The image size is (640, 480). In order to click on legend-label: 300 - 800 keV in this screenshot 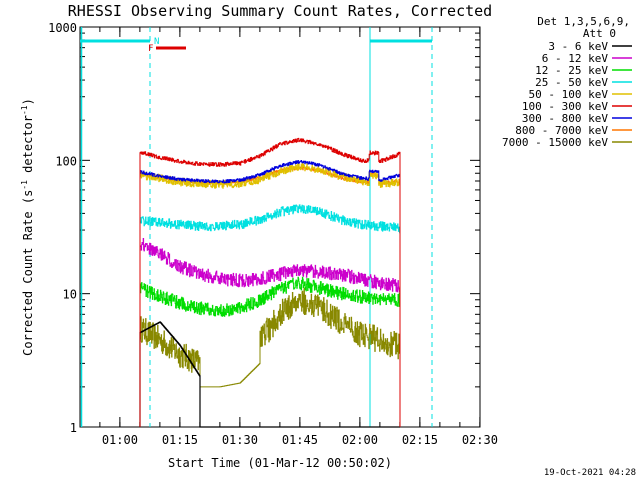, I will do `click(565, 118)`.